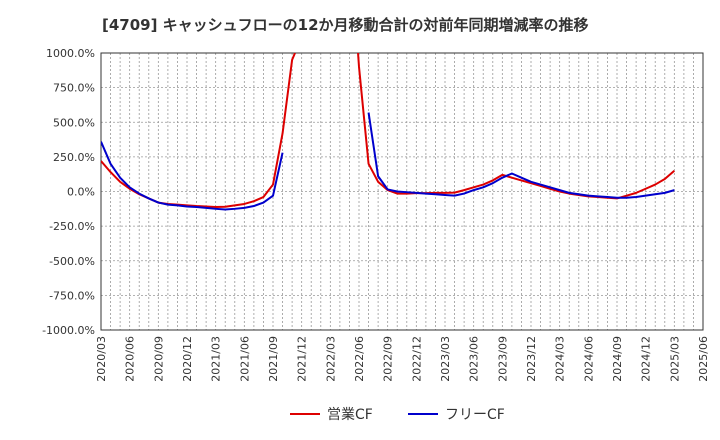 Image resolution: width=720 pixels, height=440 pixels. Describe the element at coordinates (445, 359) in the screenshot. I see `x-tick-label: 2023/03` at that location.